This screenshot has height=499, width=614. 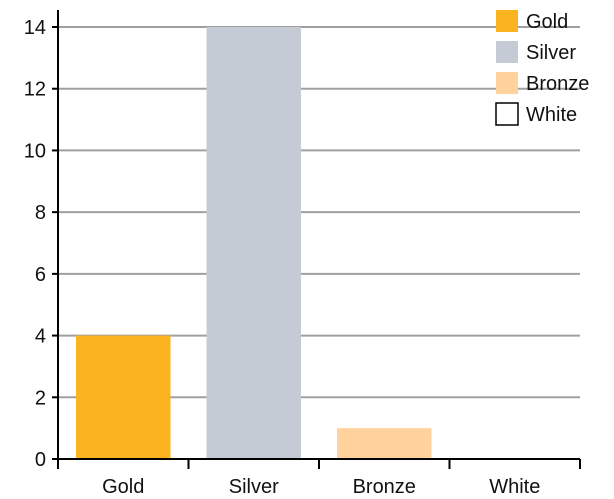 What do you see at coordinates (41, 244) in the screenshot?
I see `y-axis-ticks: 0 2 4 6 8 10 12 14` at bounding box center [41, 244].